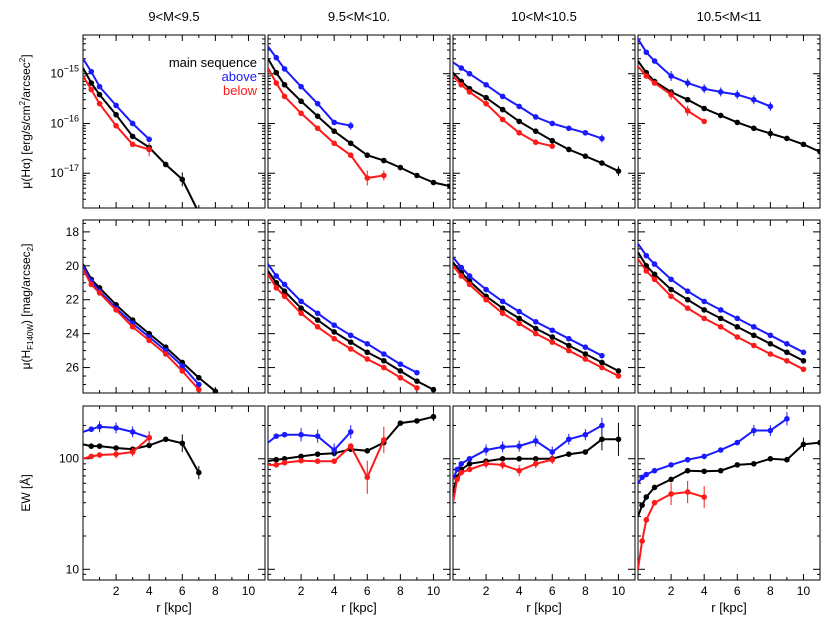 The width and height of the screenshot is (830, 636). I want to click on y-axis-label: EW [Å], so click(25, 492).